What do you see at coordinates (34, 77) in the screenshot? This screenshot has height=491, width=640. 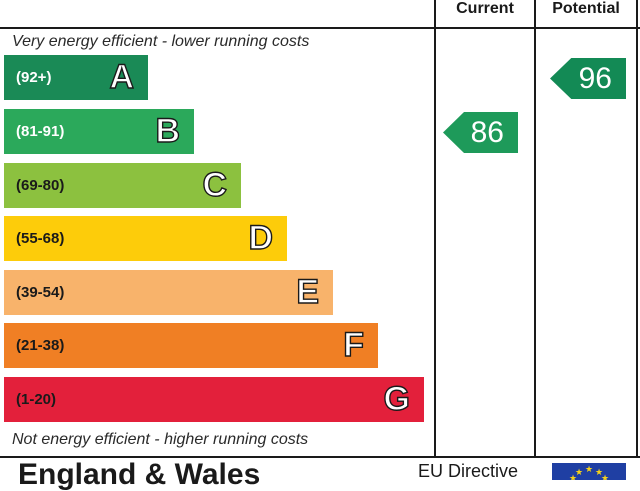 I see `band-range-label: (92+)` at bounding box center [34, 77].